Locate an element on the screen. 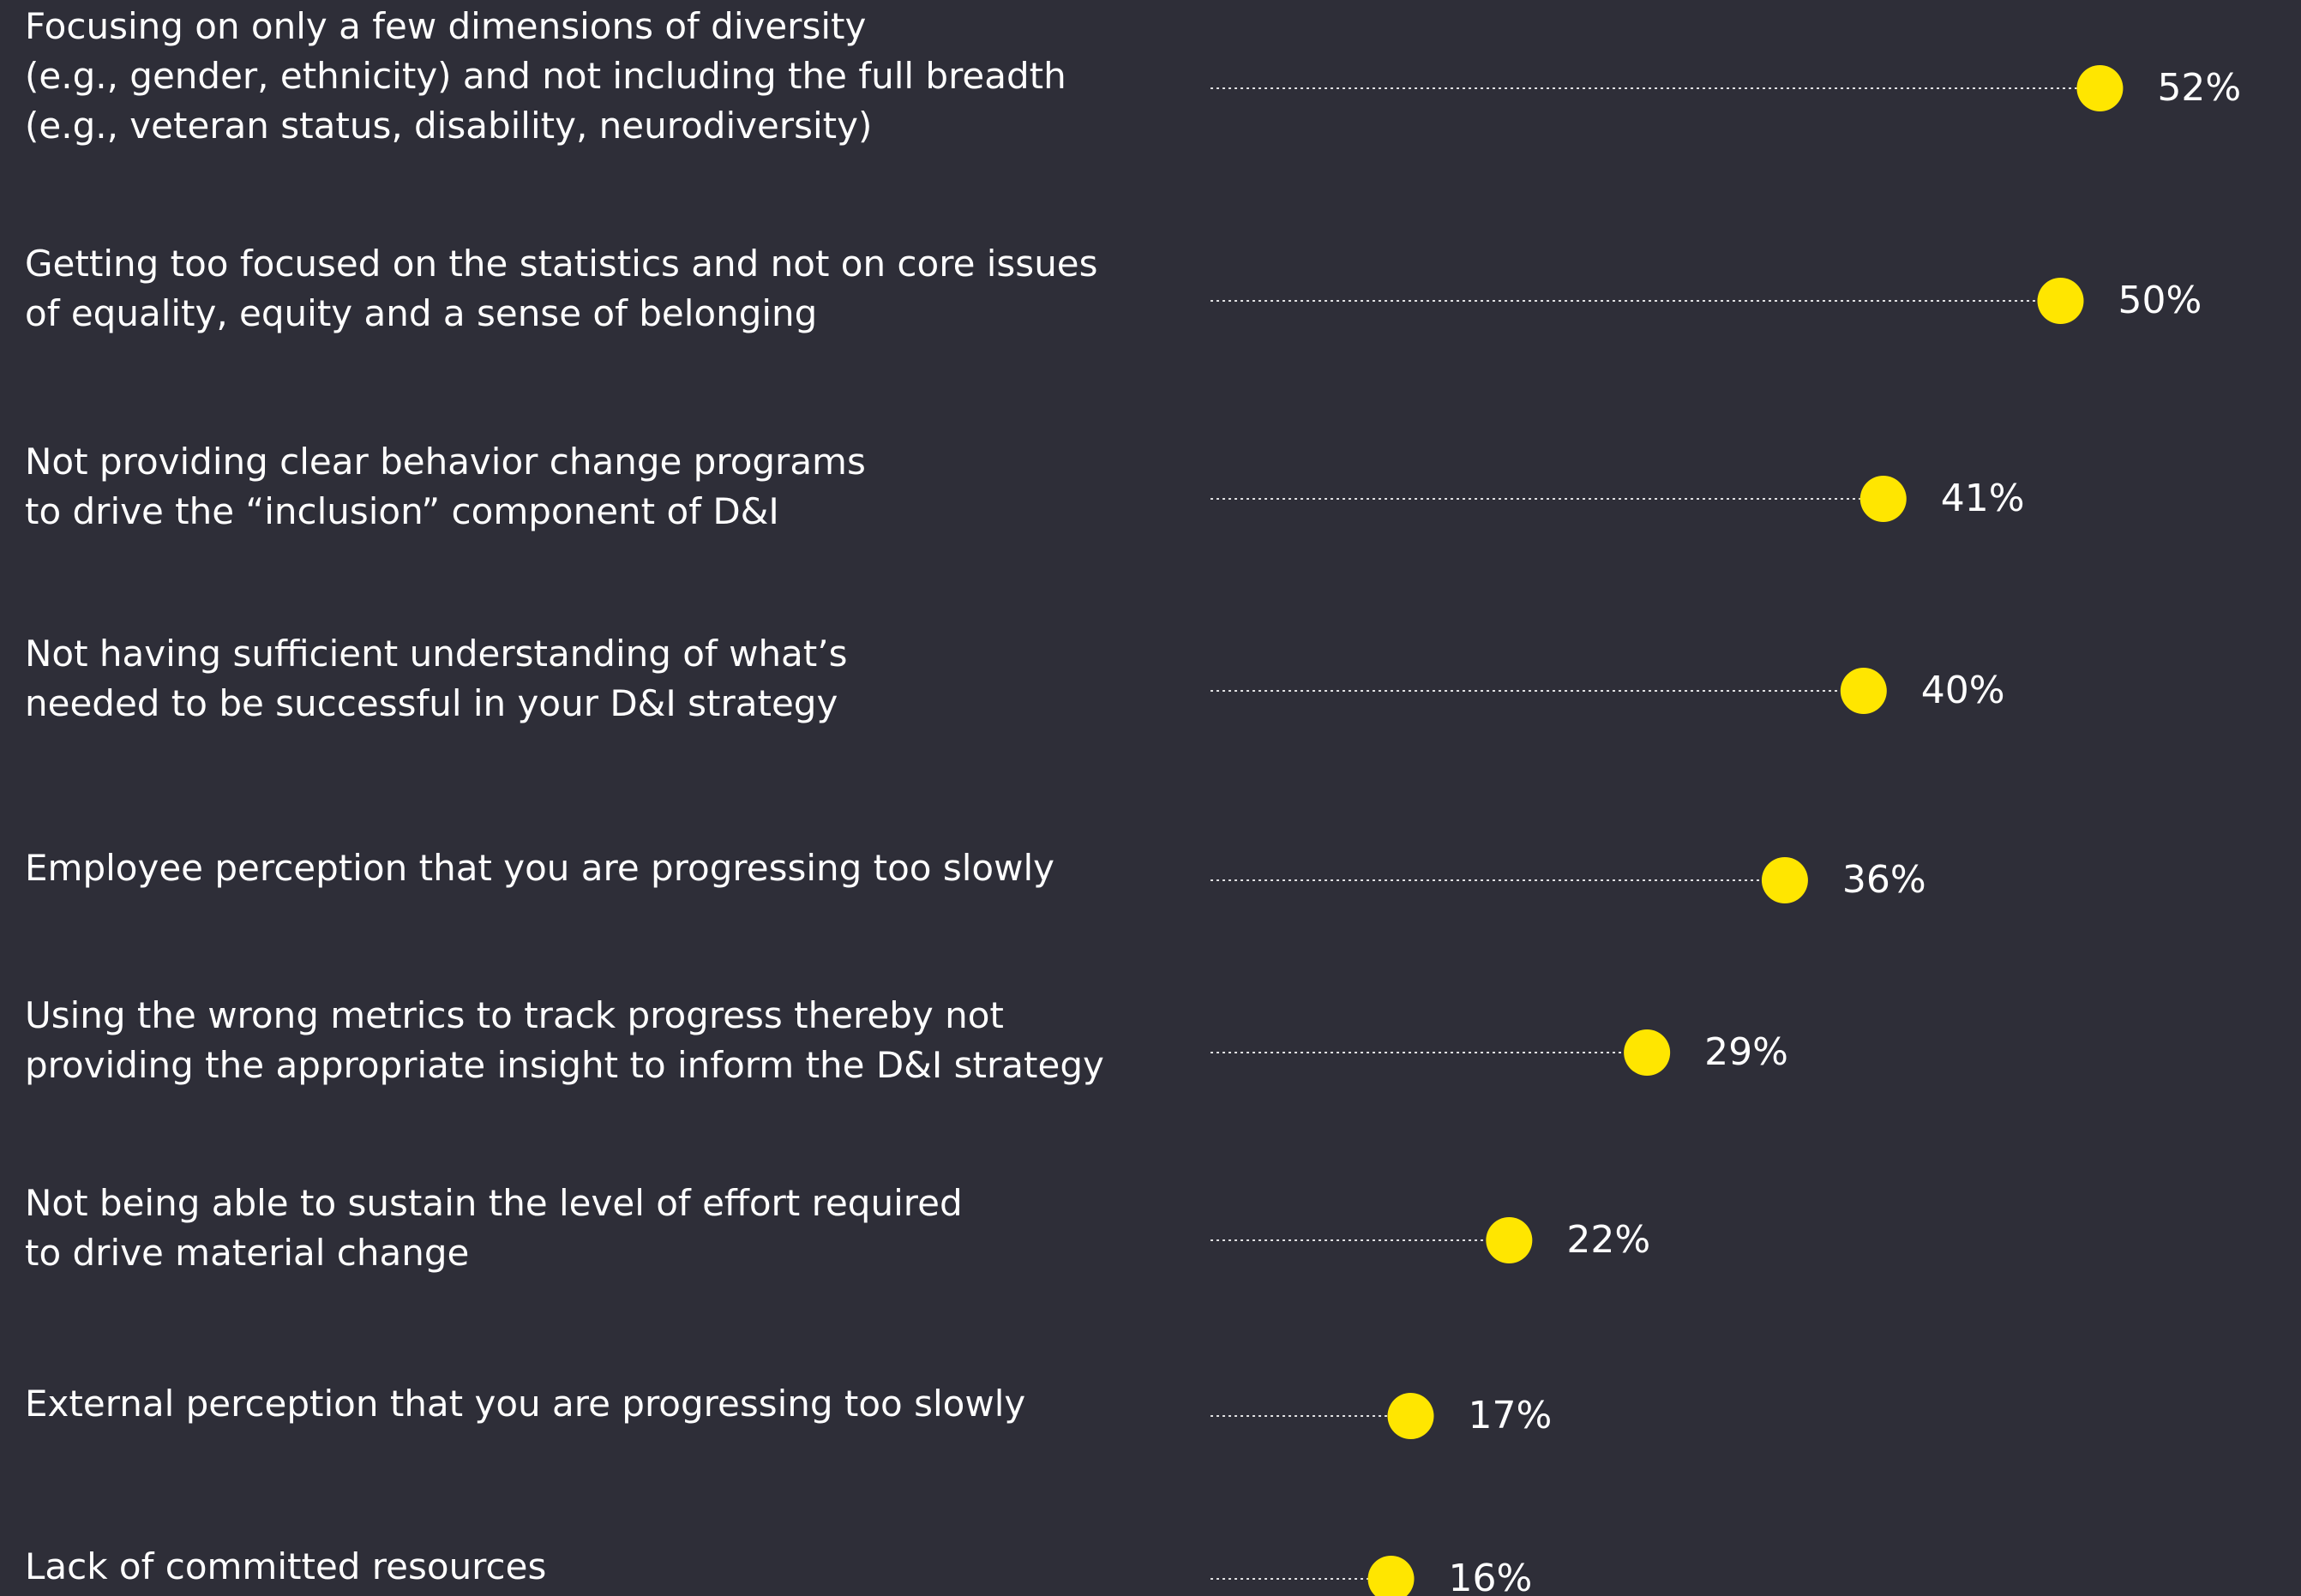  value-label: 36% is located at coordinates (1884, 880).